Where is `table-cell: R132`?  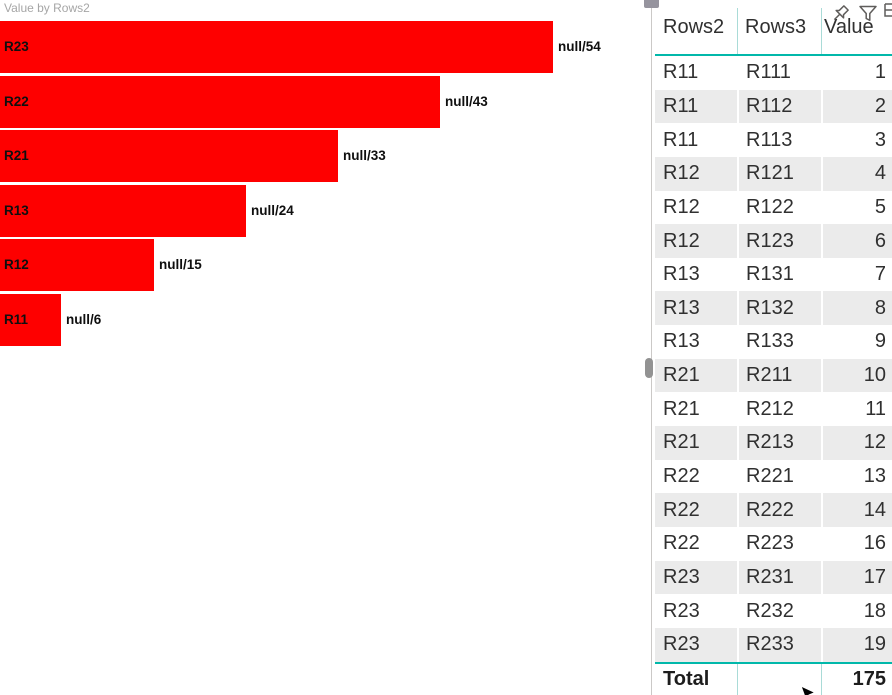 table-cell: R132 is located at coordinates (779, 308).